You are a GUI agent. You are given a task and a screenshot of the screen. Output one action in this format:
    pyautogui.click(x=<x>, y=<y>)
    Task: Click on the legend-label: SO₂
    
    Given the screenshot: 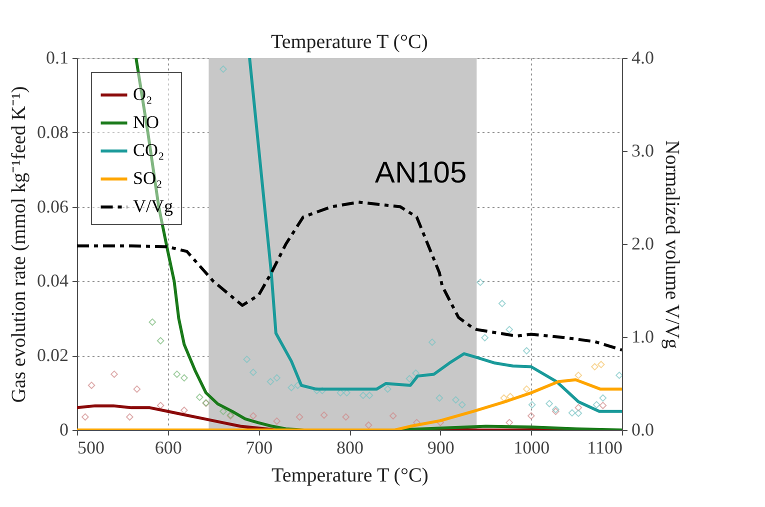 What is the action you would take?
    pyautogui.click(x=147, y=178)
    